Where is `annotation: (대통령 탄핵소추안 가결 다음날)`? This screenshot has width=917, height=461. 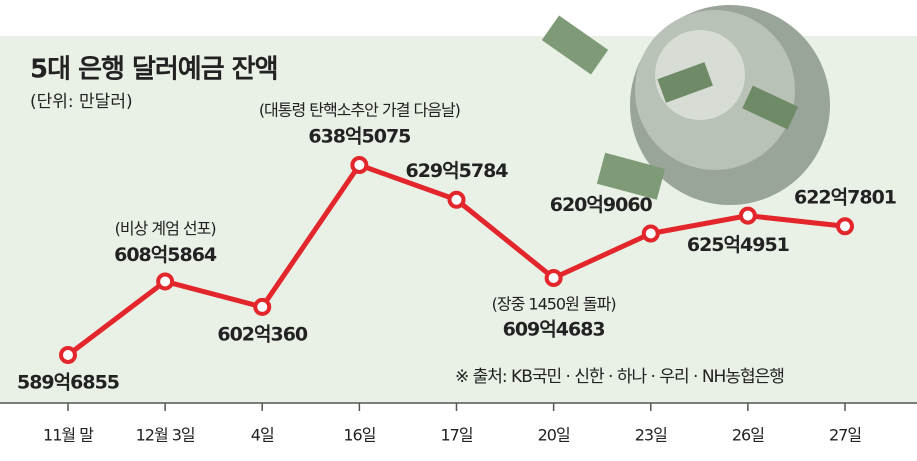
annotation: (대통령 탄핵소추안 가결 다음날) is located at coordinates (359, 110).